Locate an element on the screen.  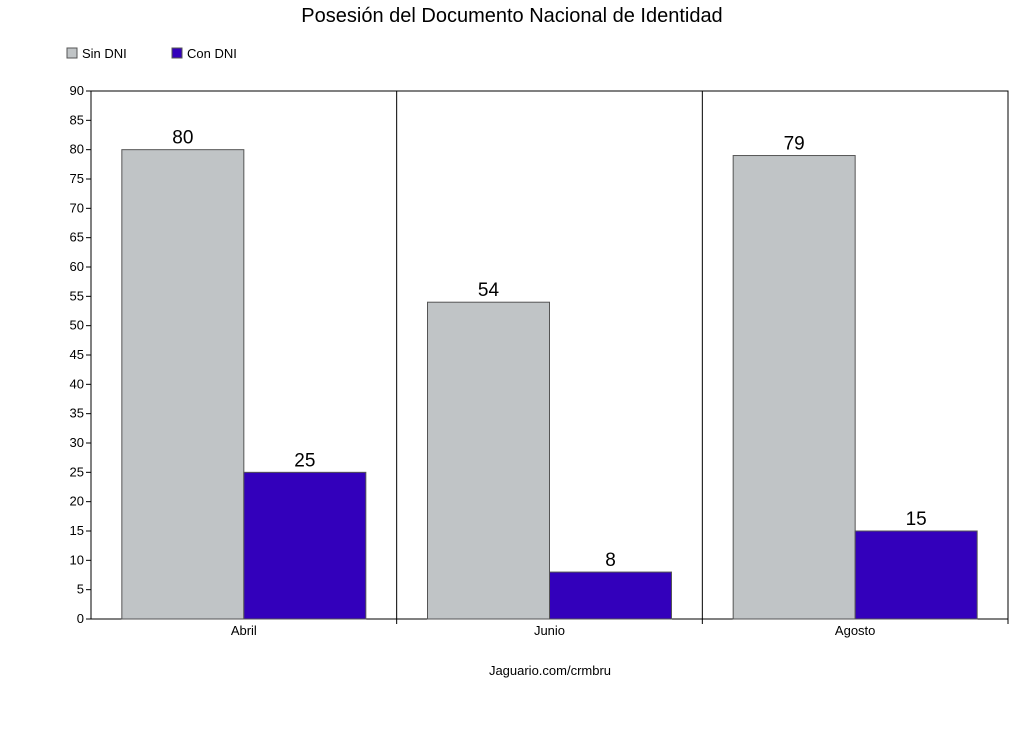
data-label: 25 is located at coordinates (304, 460).